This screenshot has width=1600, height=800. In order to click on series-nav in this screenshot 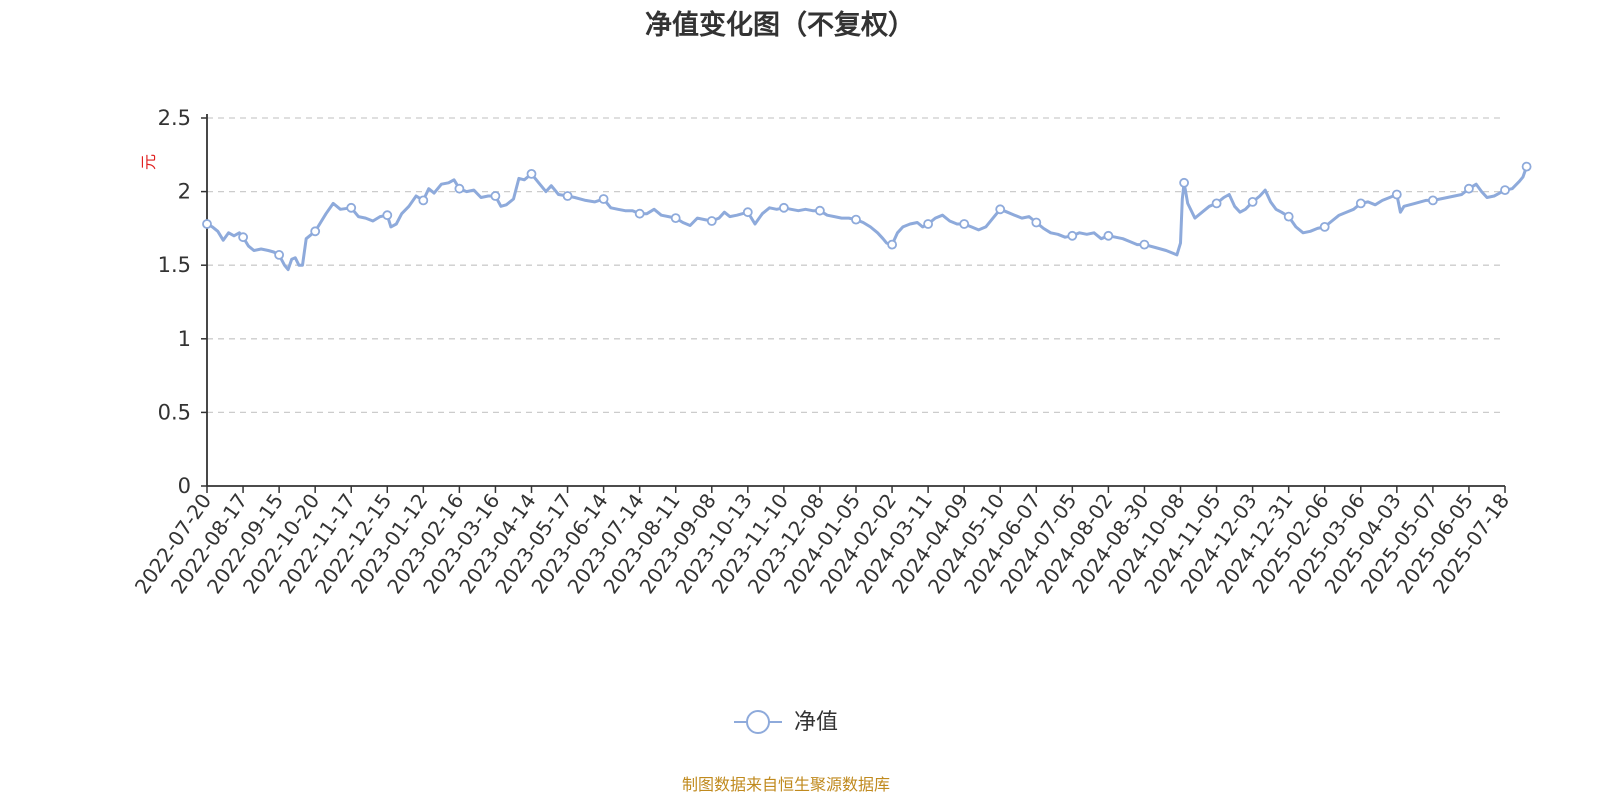, I will do `click(867, 216)`.